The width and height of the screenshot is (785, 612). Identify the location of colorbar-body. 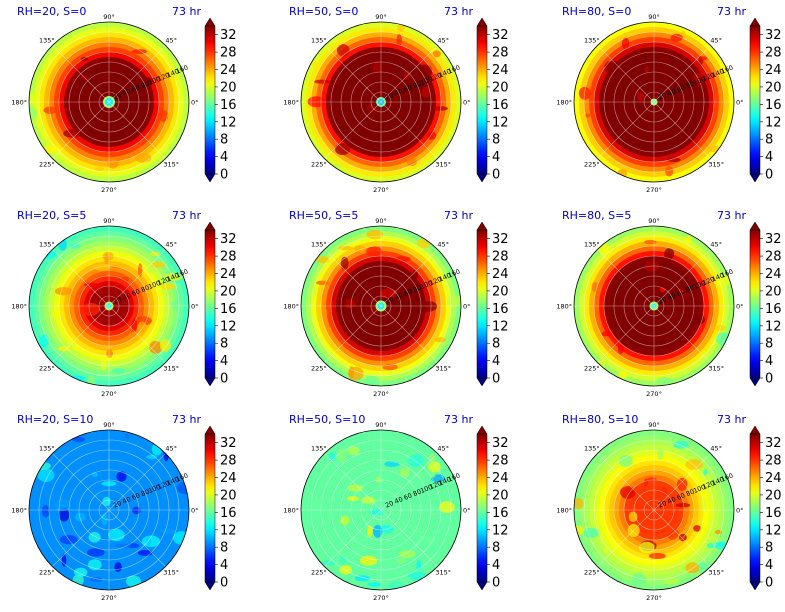
(482, 100).